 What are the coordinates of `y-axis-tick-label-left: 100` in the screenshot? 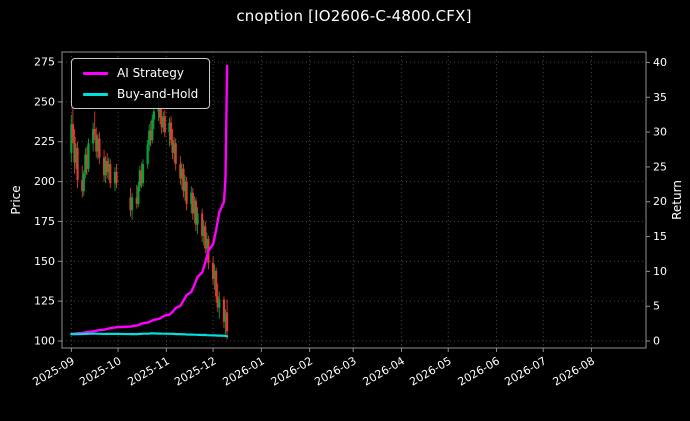 It's located at (44, 340).